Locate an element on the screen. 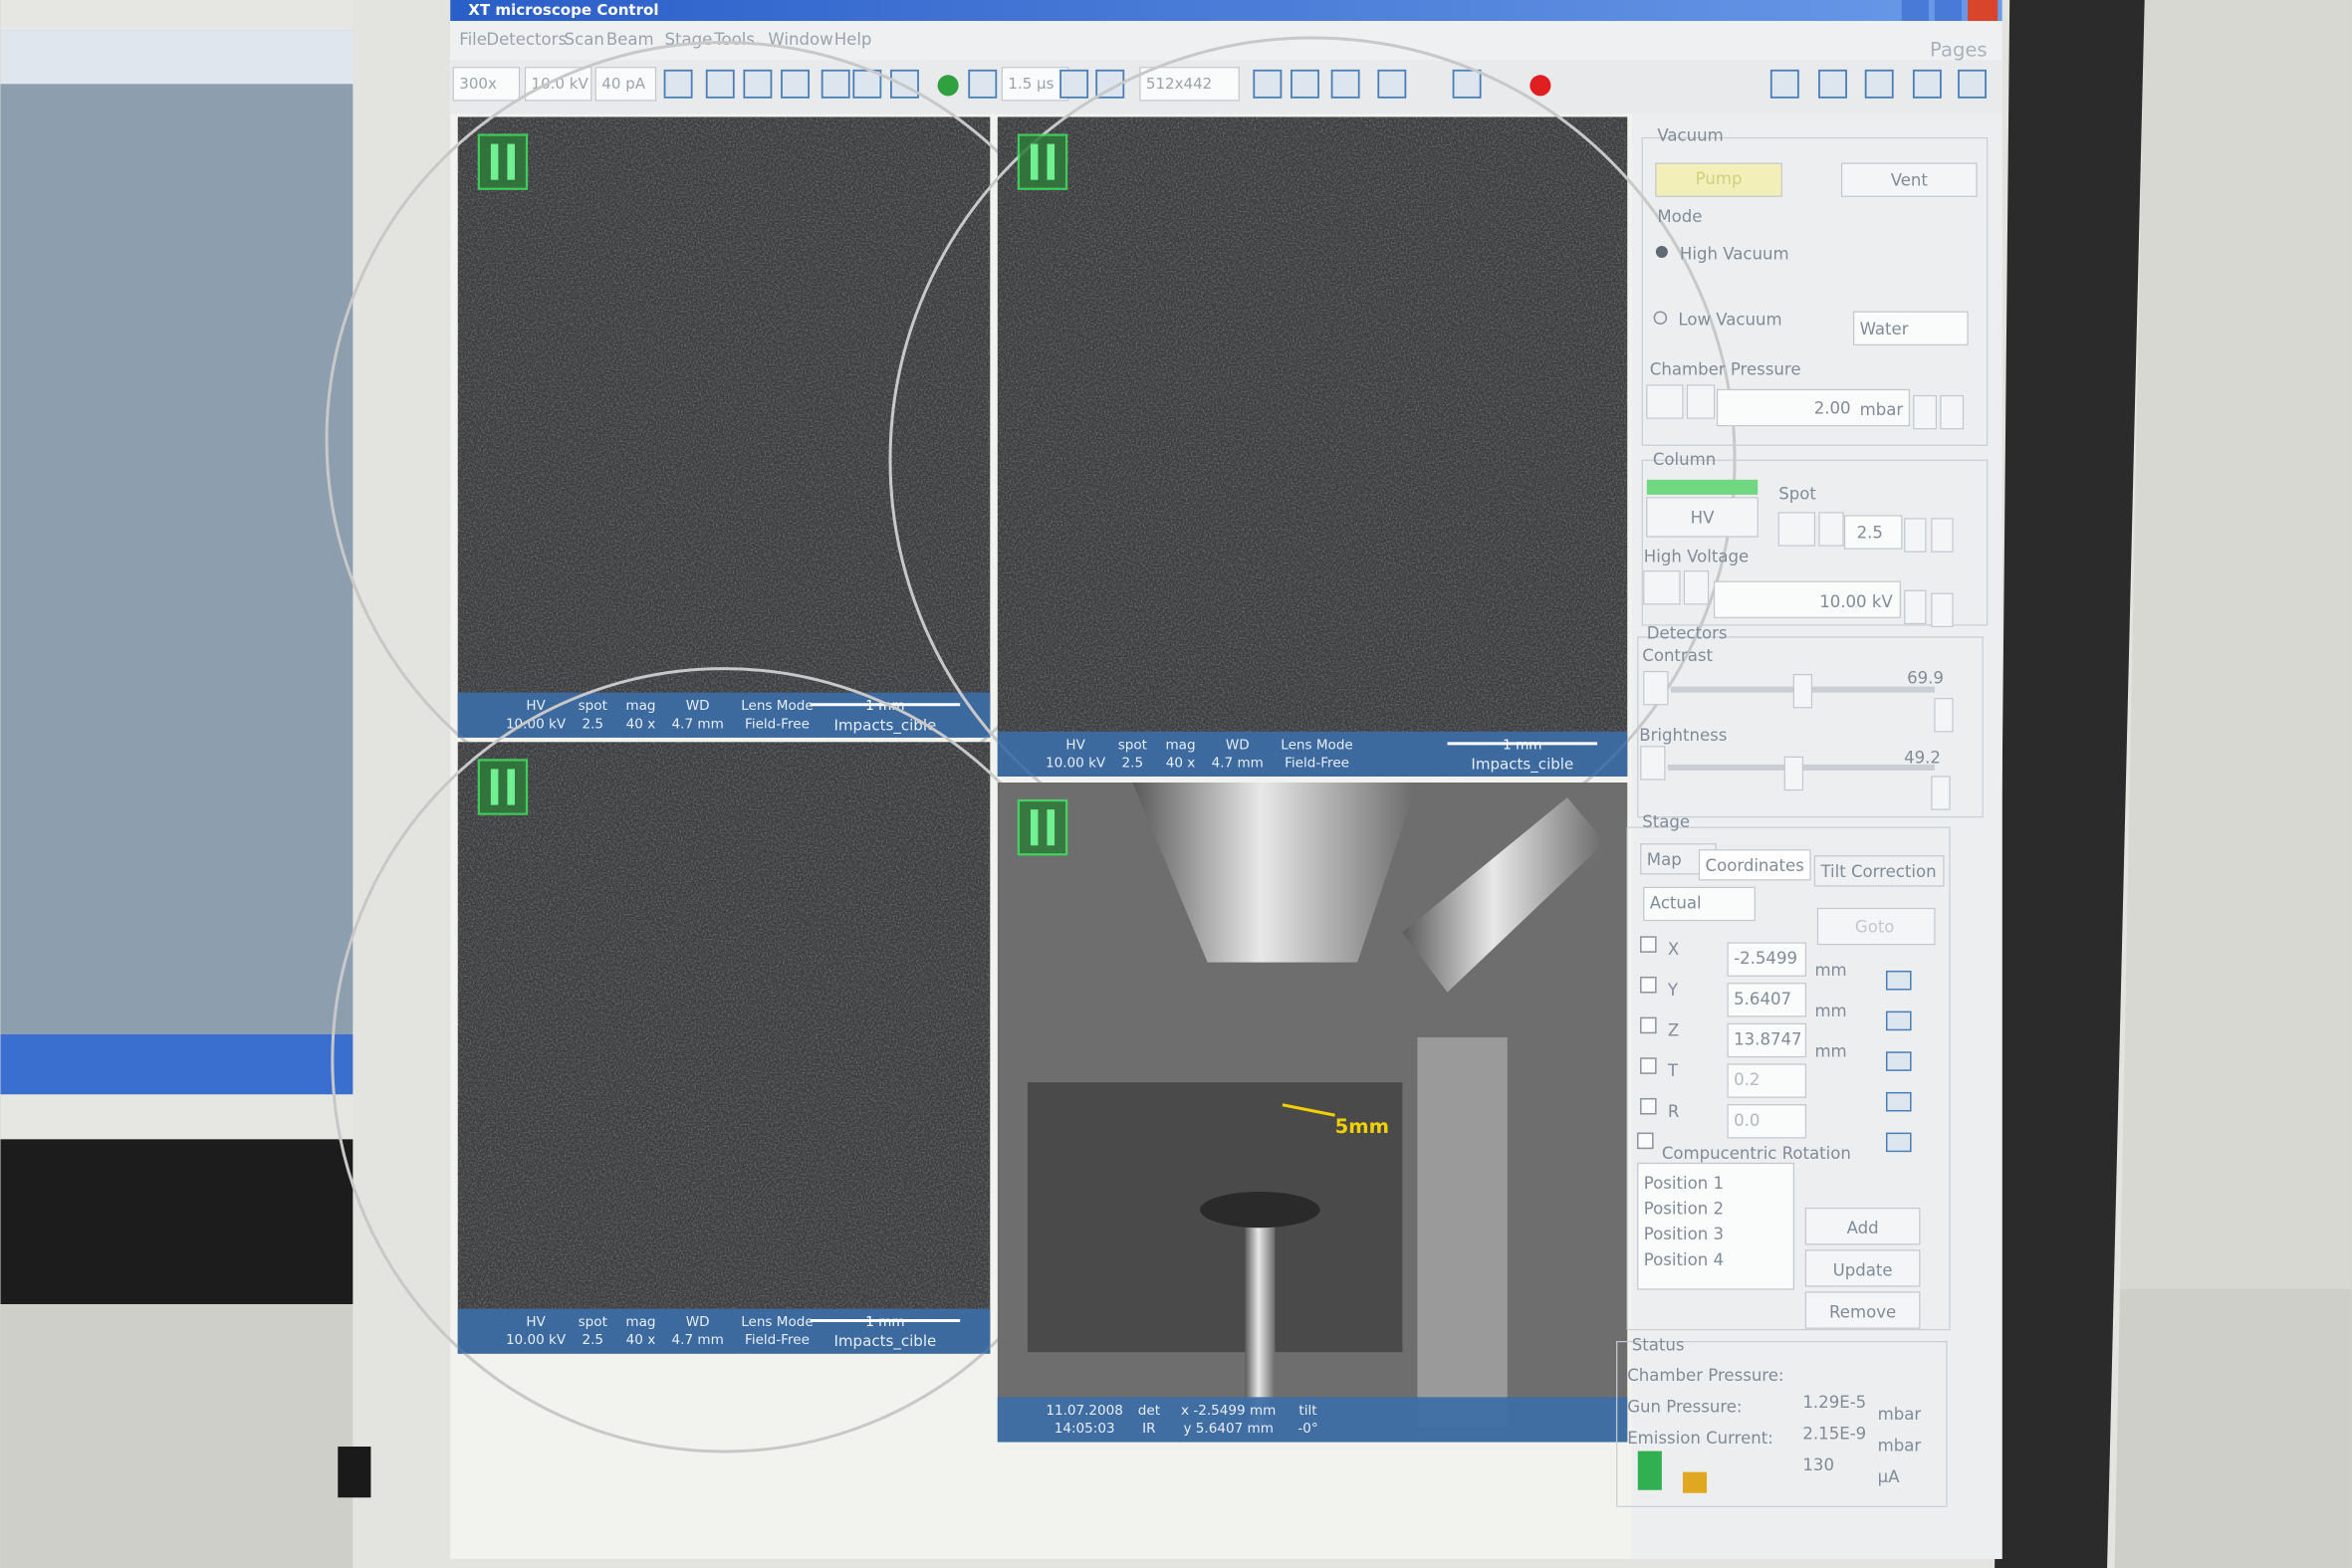 The image size is (2352, 1568). hv-button is located at coordinates (1702, 517).